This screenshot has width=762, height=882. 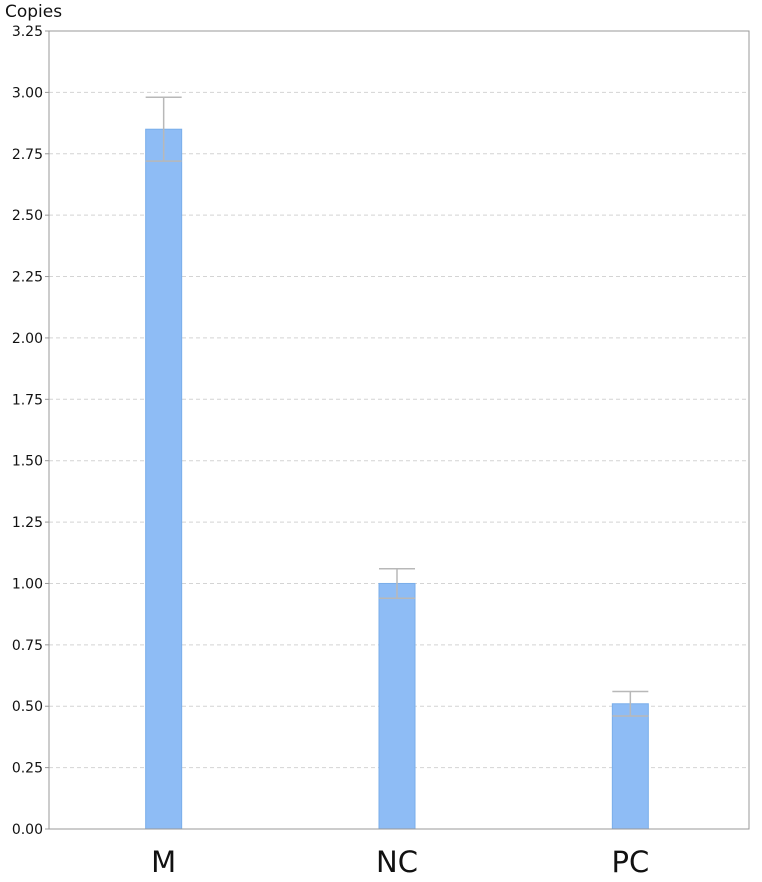 I want to click on error-bar-nc, so click(x=397, y=583).